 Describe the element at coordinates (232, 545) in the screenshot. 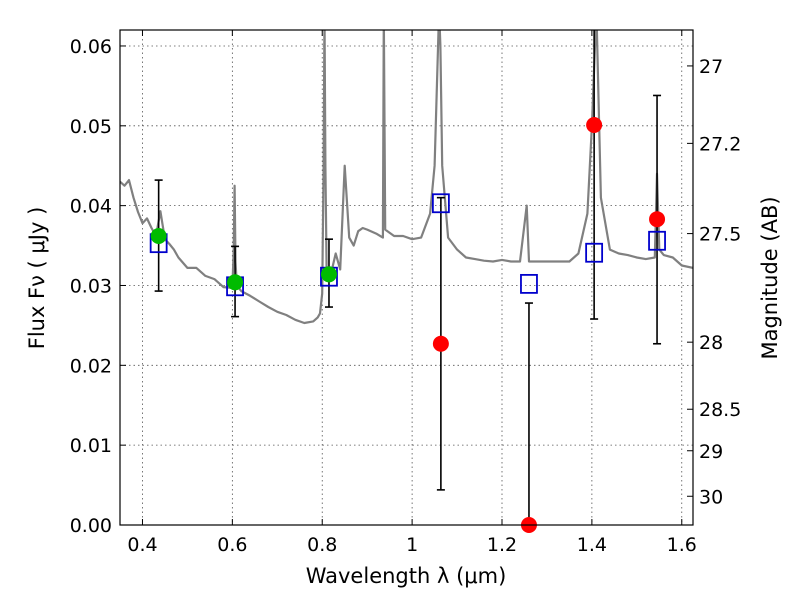

I see `x-tick-label: 0.6` at that location.